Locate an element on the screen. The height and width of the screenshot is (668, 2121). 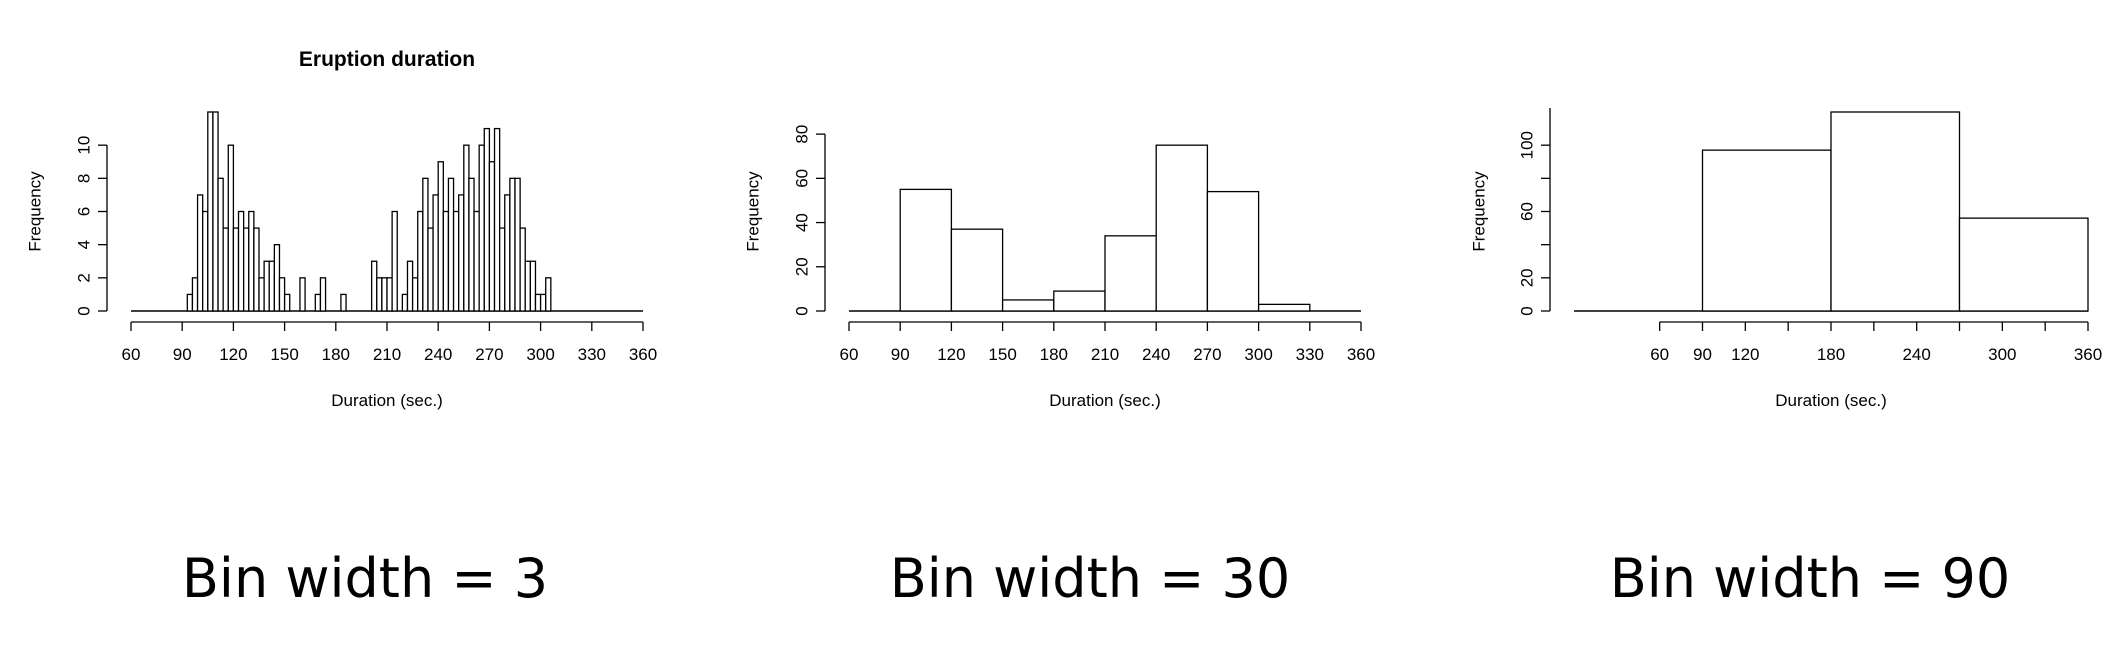
chart-title: Eruption duration is located at coordinates (387, 59).